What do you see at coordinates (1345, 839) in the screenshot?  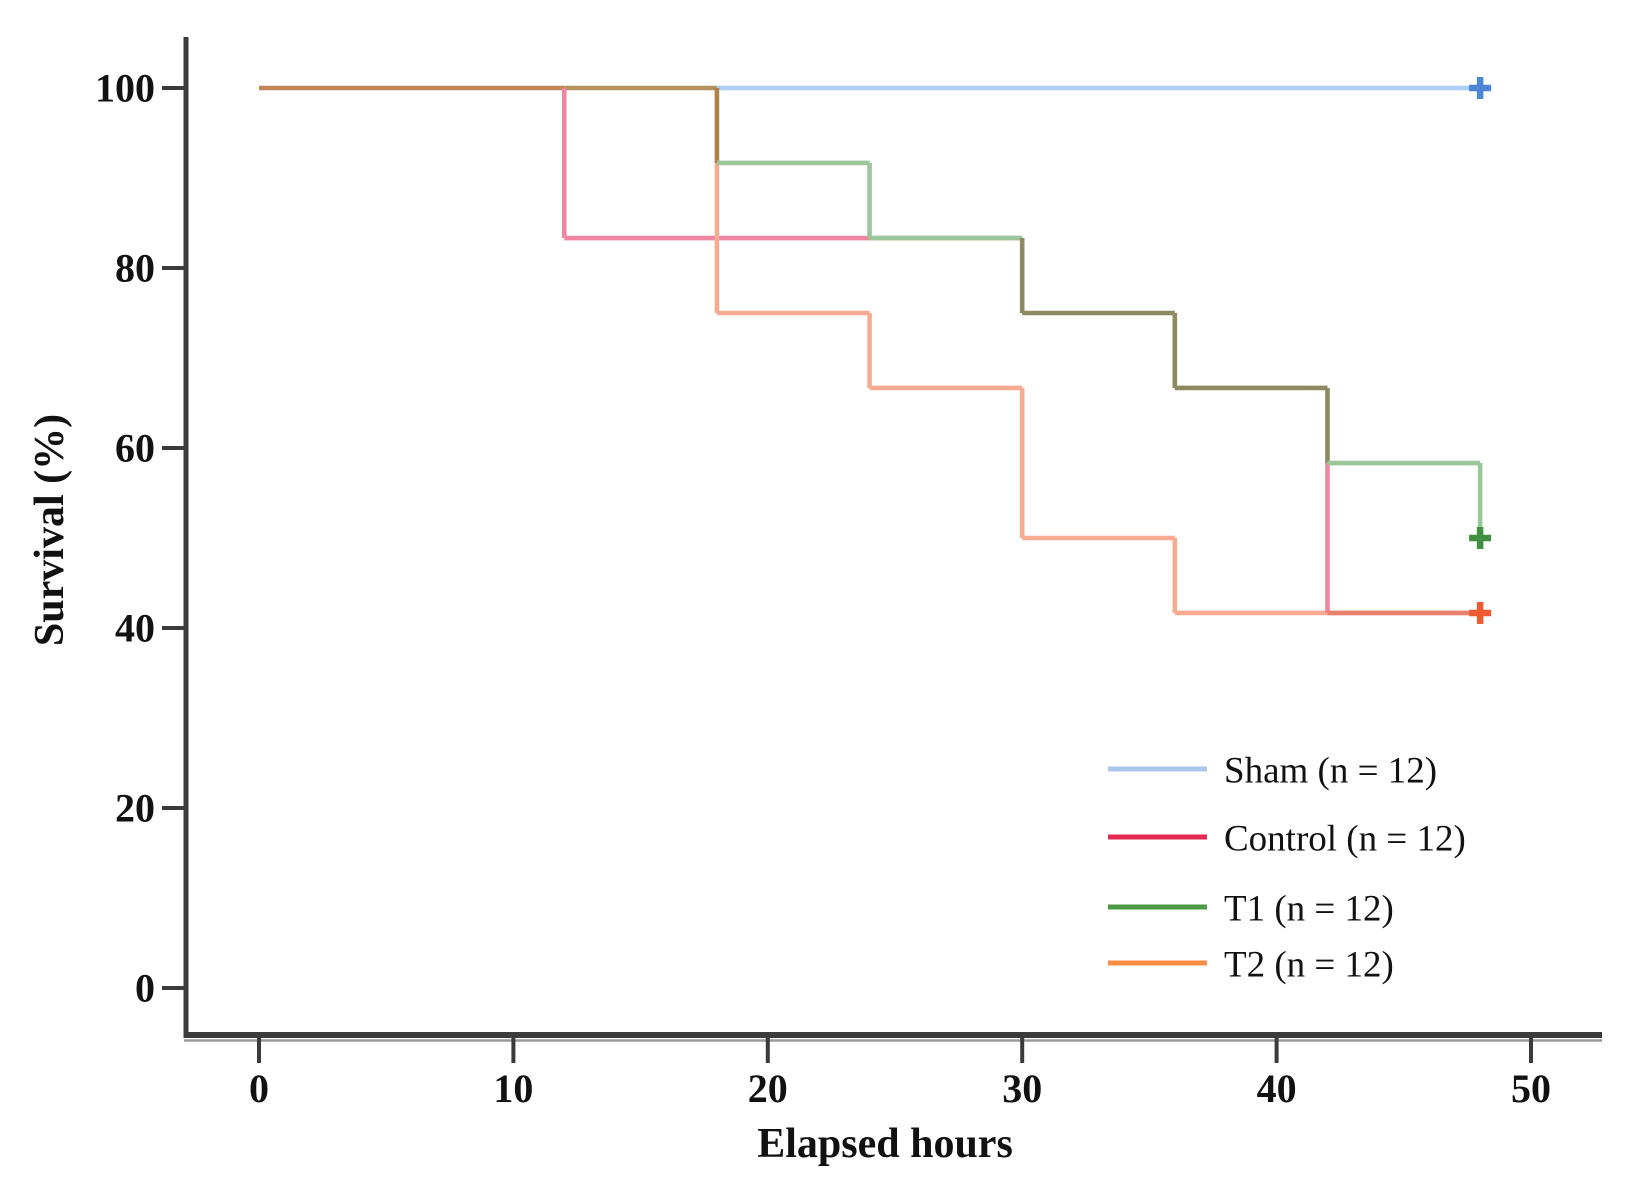 I see `legend-item-label: Control (n = 12)` at bounding box center [1345, 839].